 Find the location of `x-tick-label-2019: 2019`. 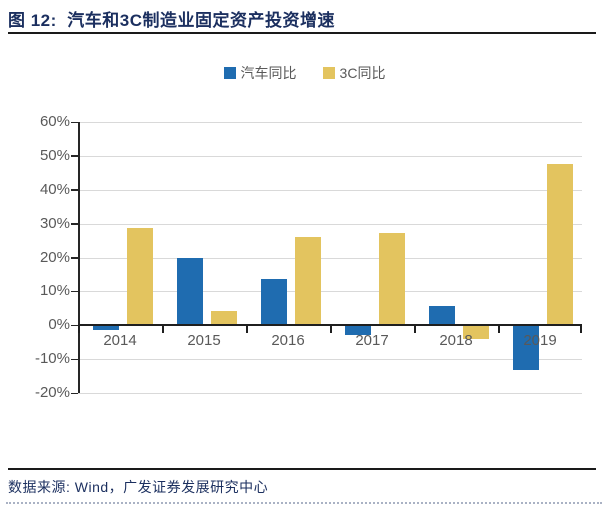

x-tick-label-2019: 2019 is located at coordinates (540, 341).